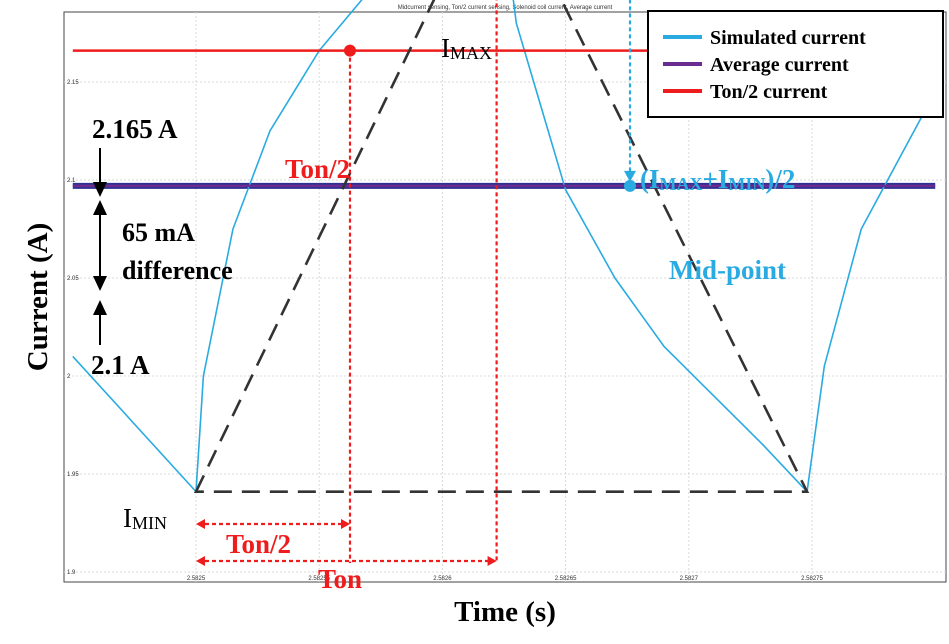 The image size is (949, 644). I want to click on y-tick-label: 1.95, so click(73, 475).